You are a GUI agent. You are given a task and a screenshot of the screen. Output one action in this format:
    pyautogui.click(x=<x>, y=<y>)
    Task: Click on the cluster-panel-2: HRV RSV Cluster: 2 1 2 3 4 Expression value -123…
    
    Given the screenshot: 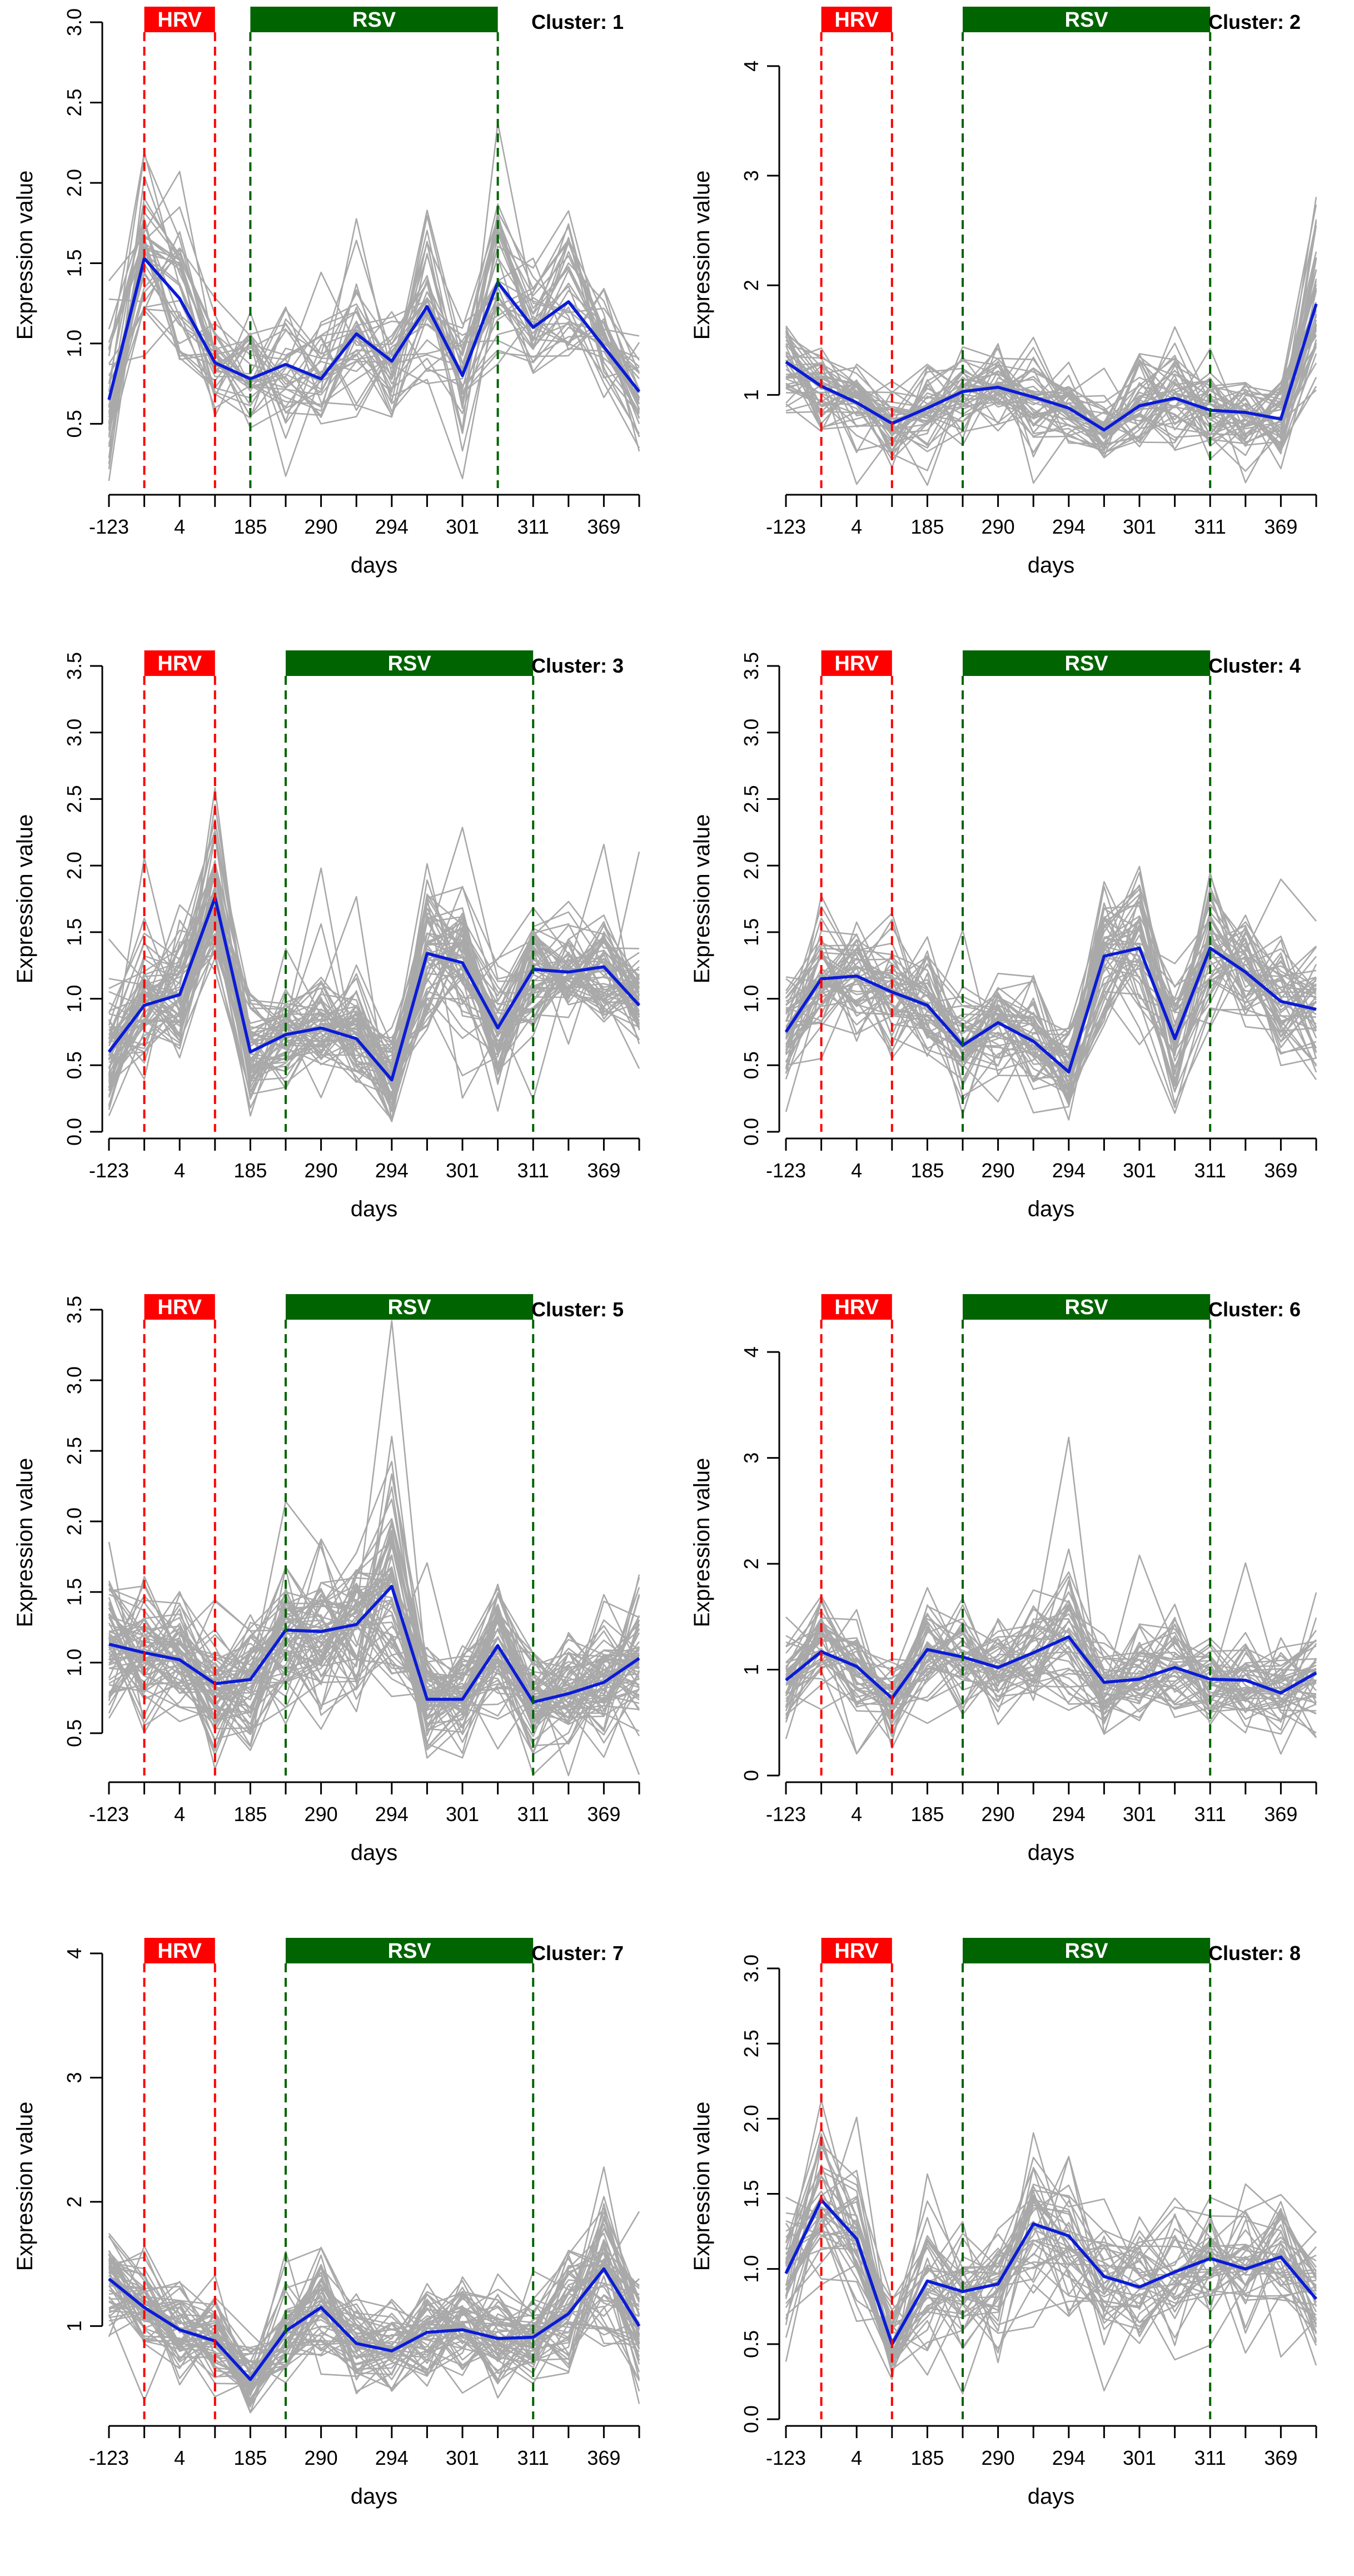 What is the action you would take?
    pyautogui.click(x=1004, y=293)
    